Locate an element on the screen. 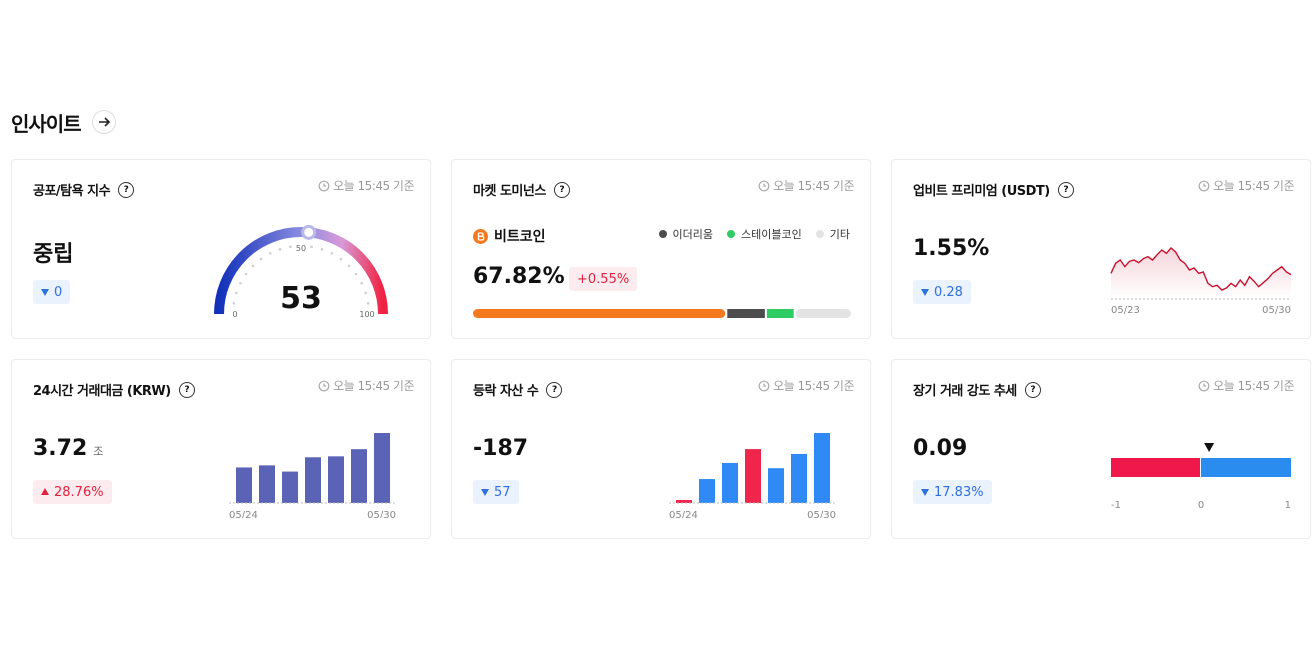  change-text: 57 is located at coordinates (502, 492).